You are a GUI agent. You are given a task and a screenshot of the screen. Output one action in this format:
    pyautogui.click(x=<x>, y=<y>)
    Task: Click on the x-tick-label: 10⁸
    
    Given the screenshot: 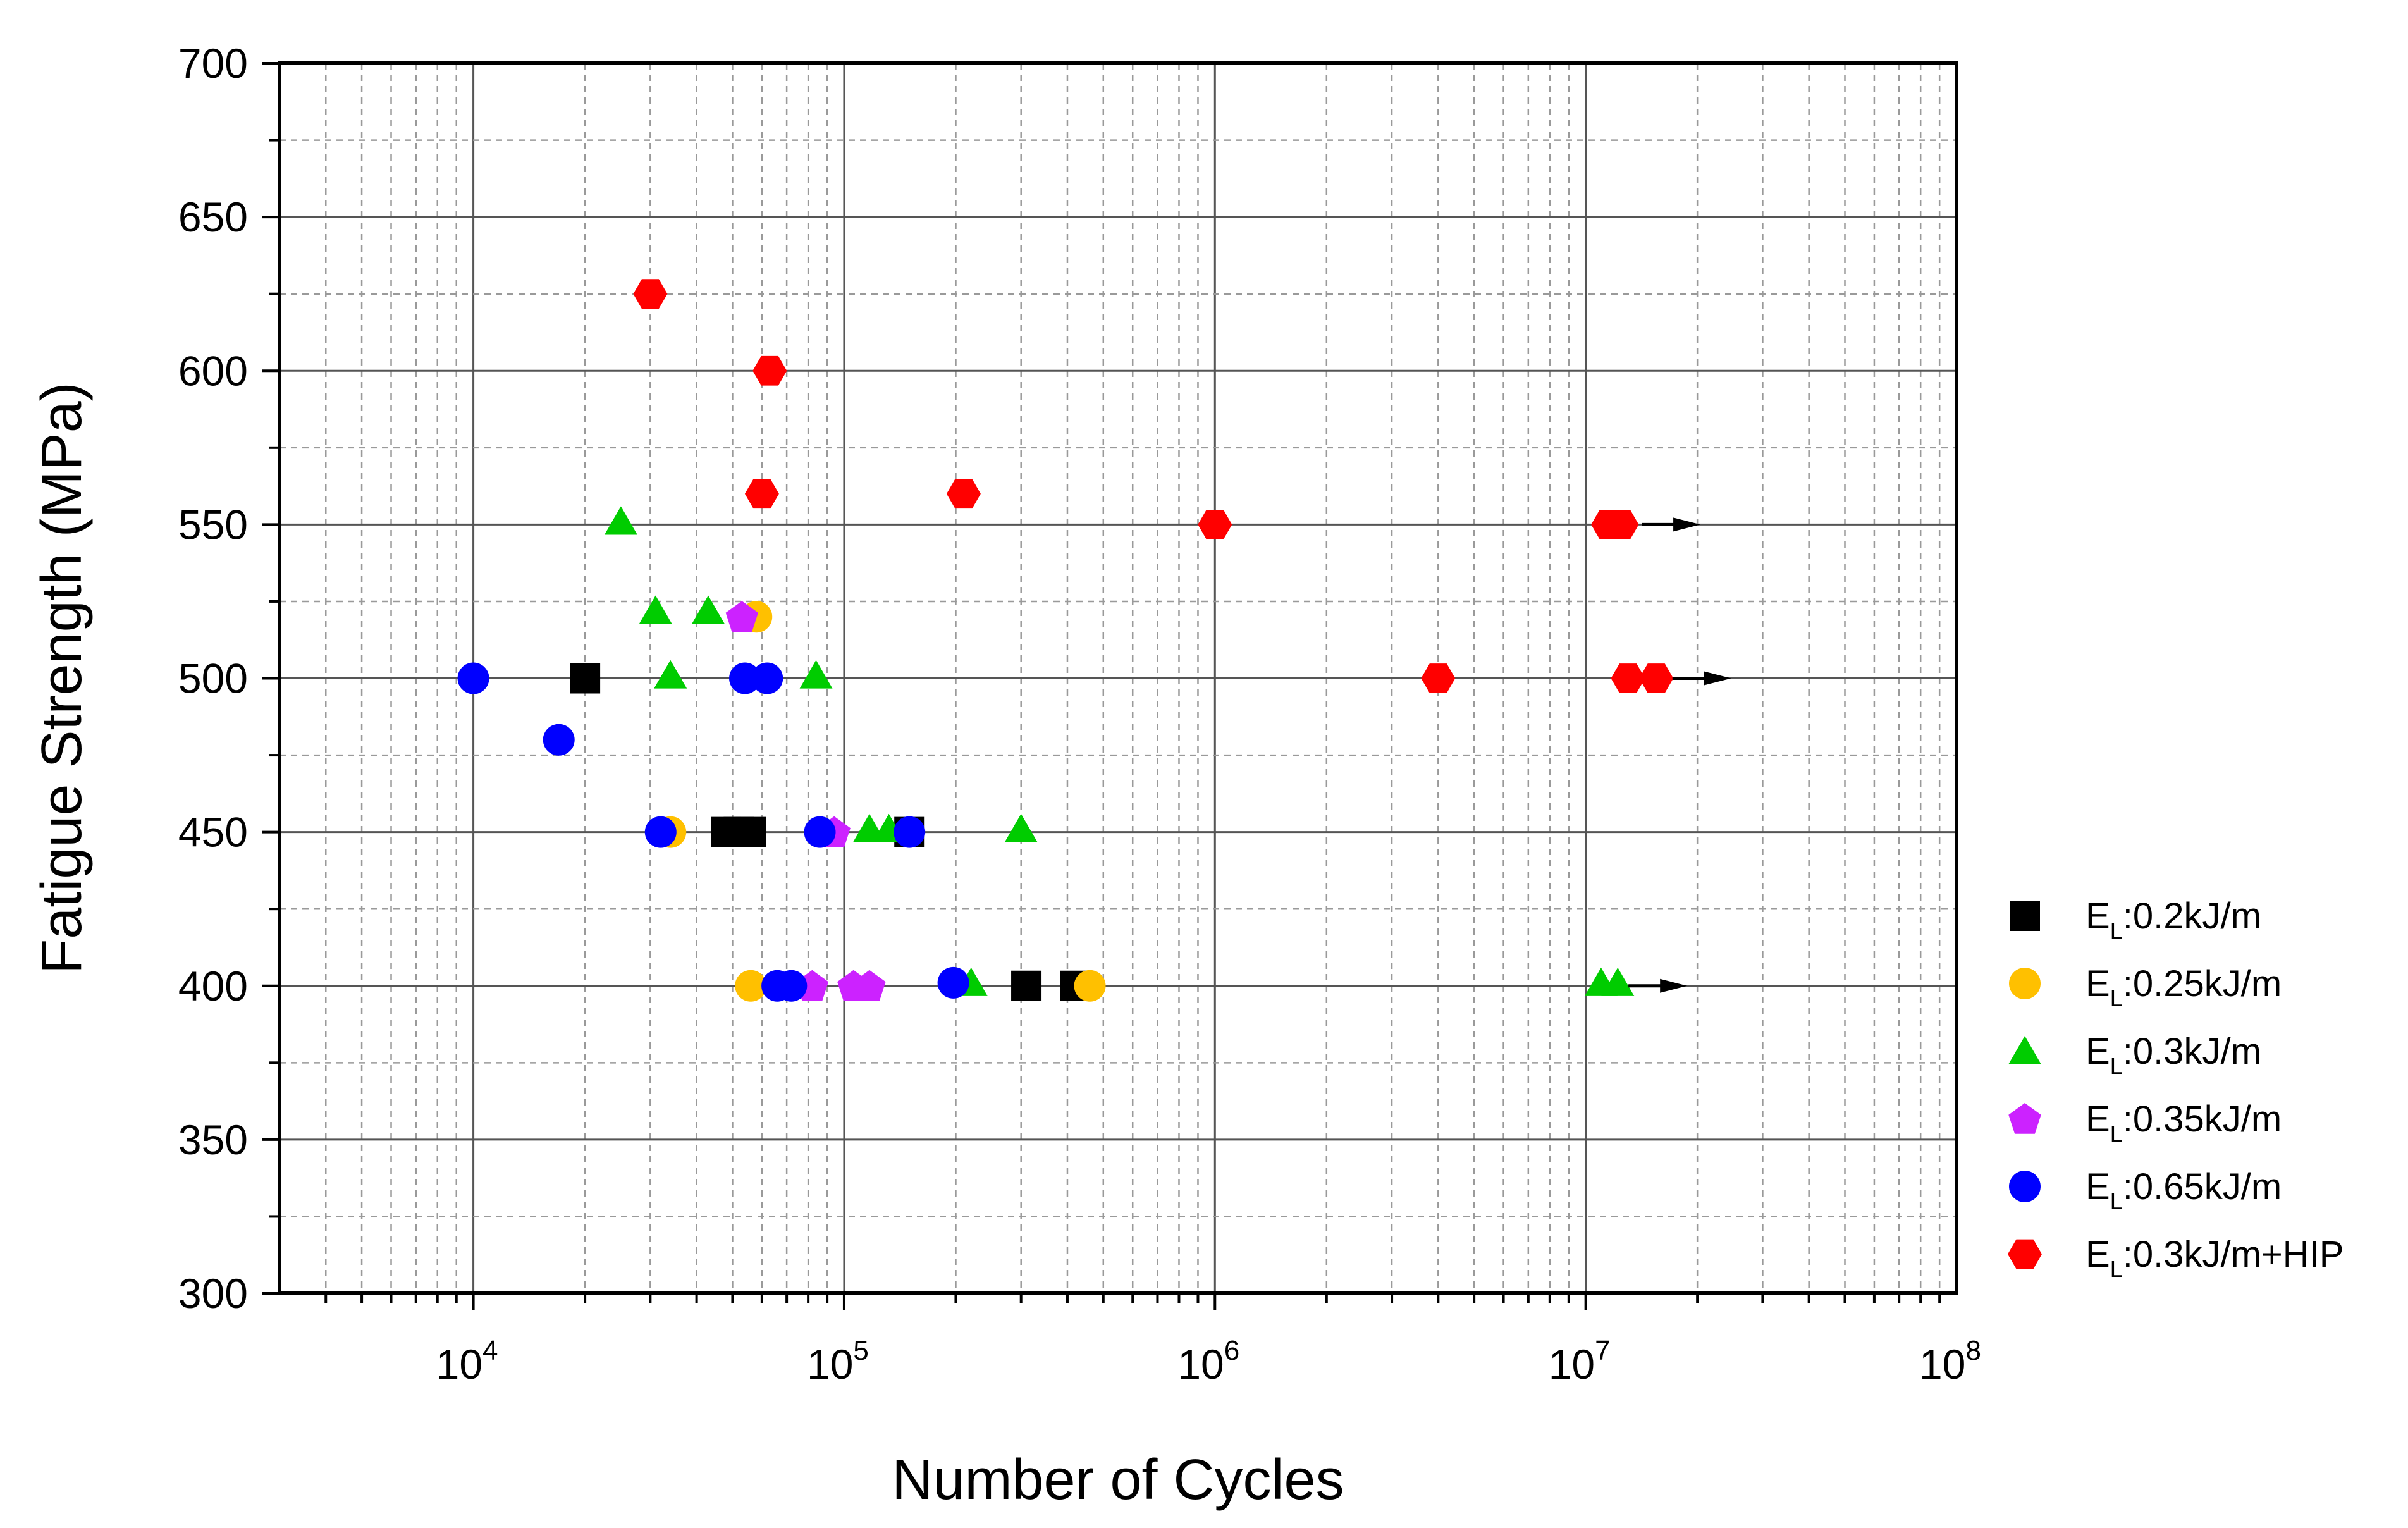 What is the action you would take?
    pyautogui.click(x=1950, y=1361)
    